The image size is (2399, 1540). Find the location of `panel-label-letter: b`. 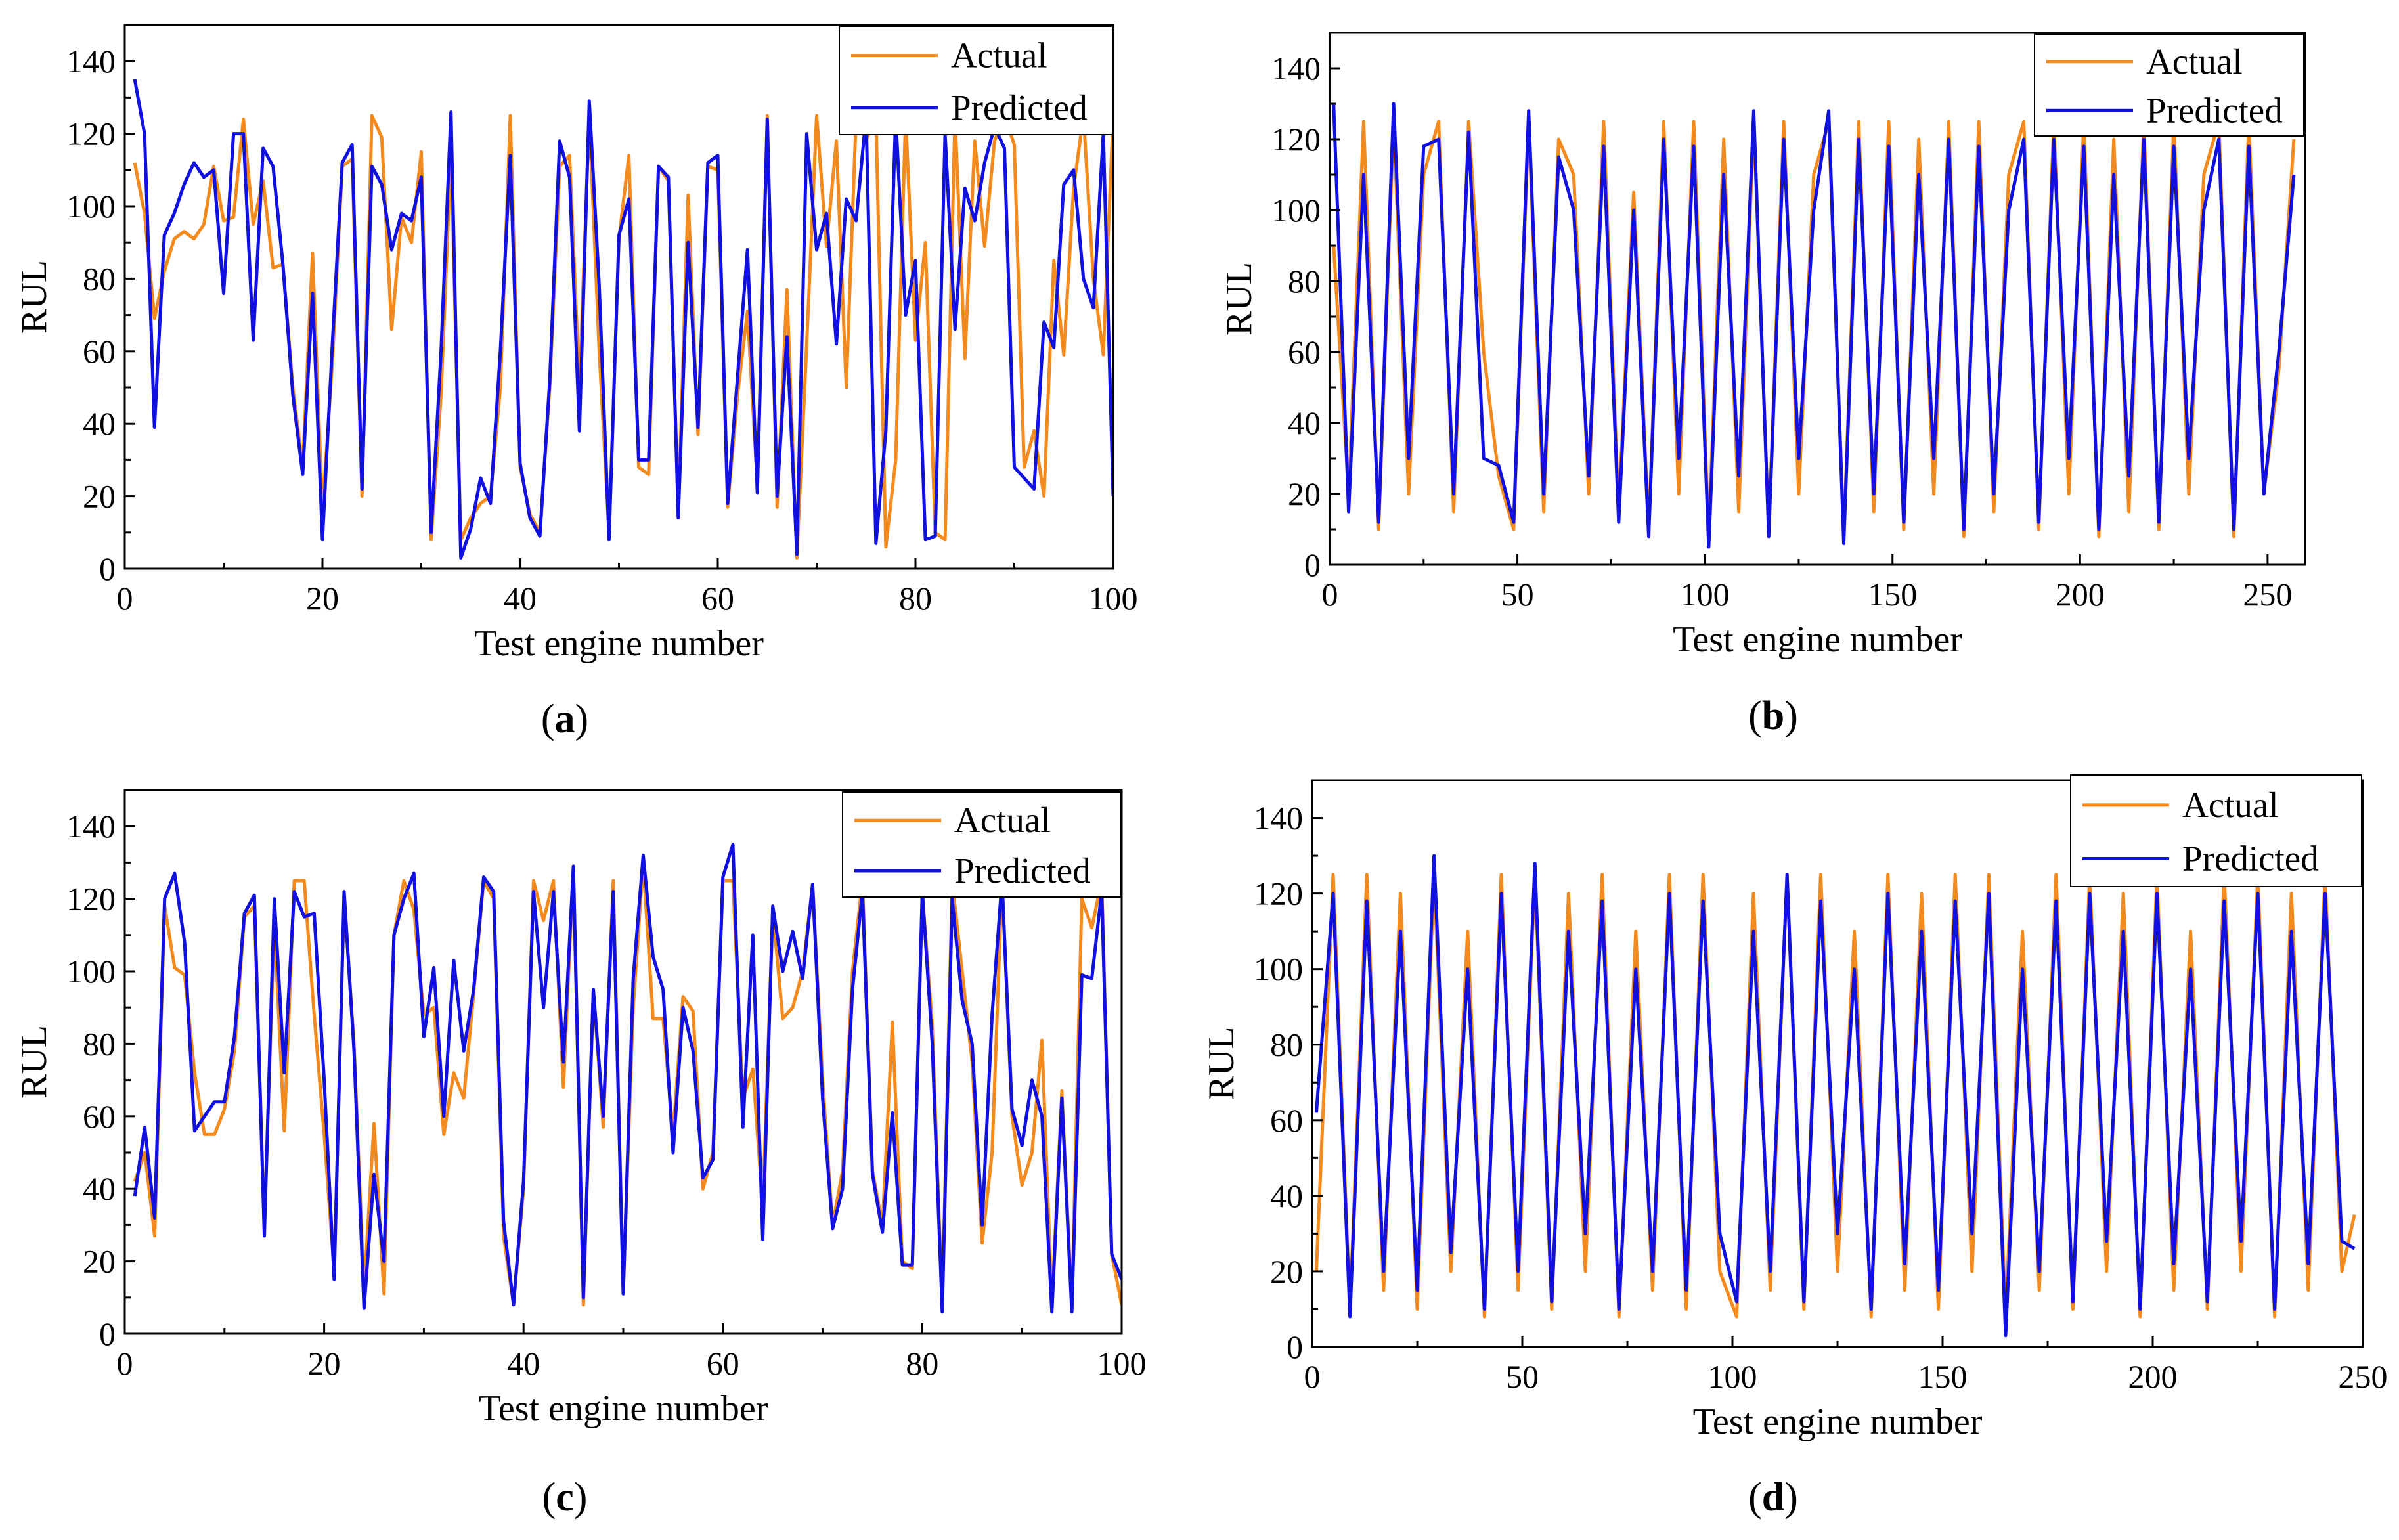

panel-label-letter: b is located at coordinates (1773, 715).